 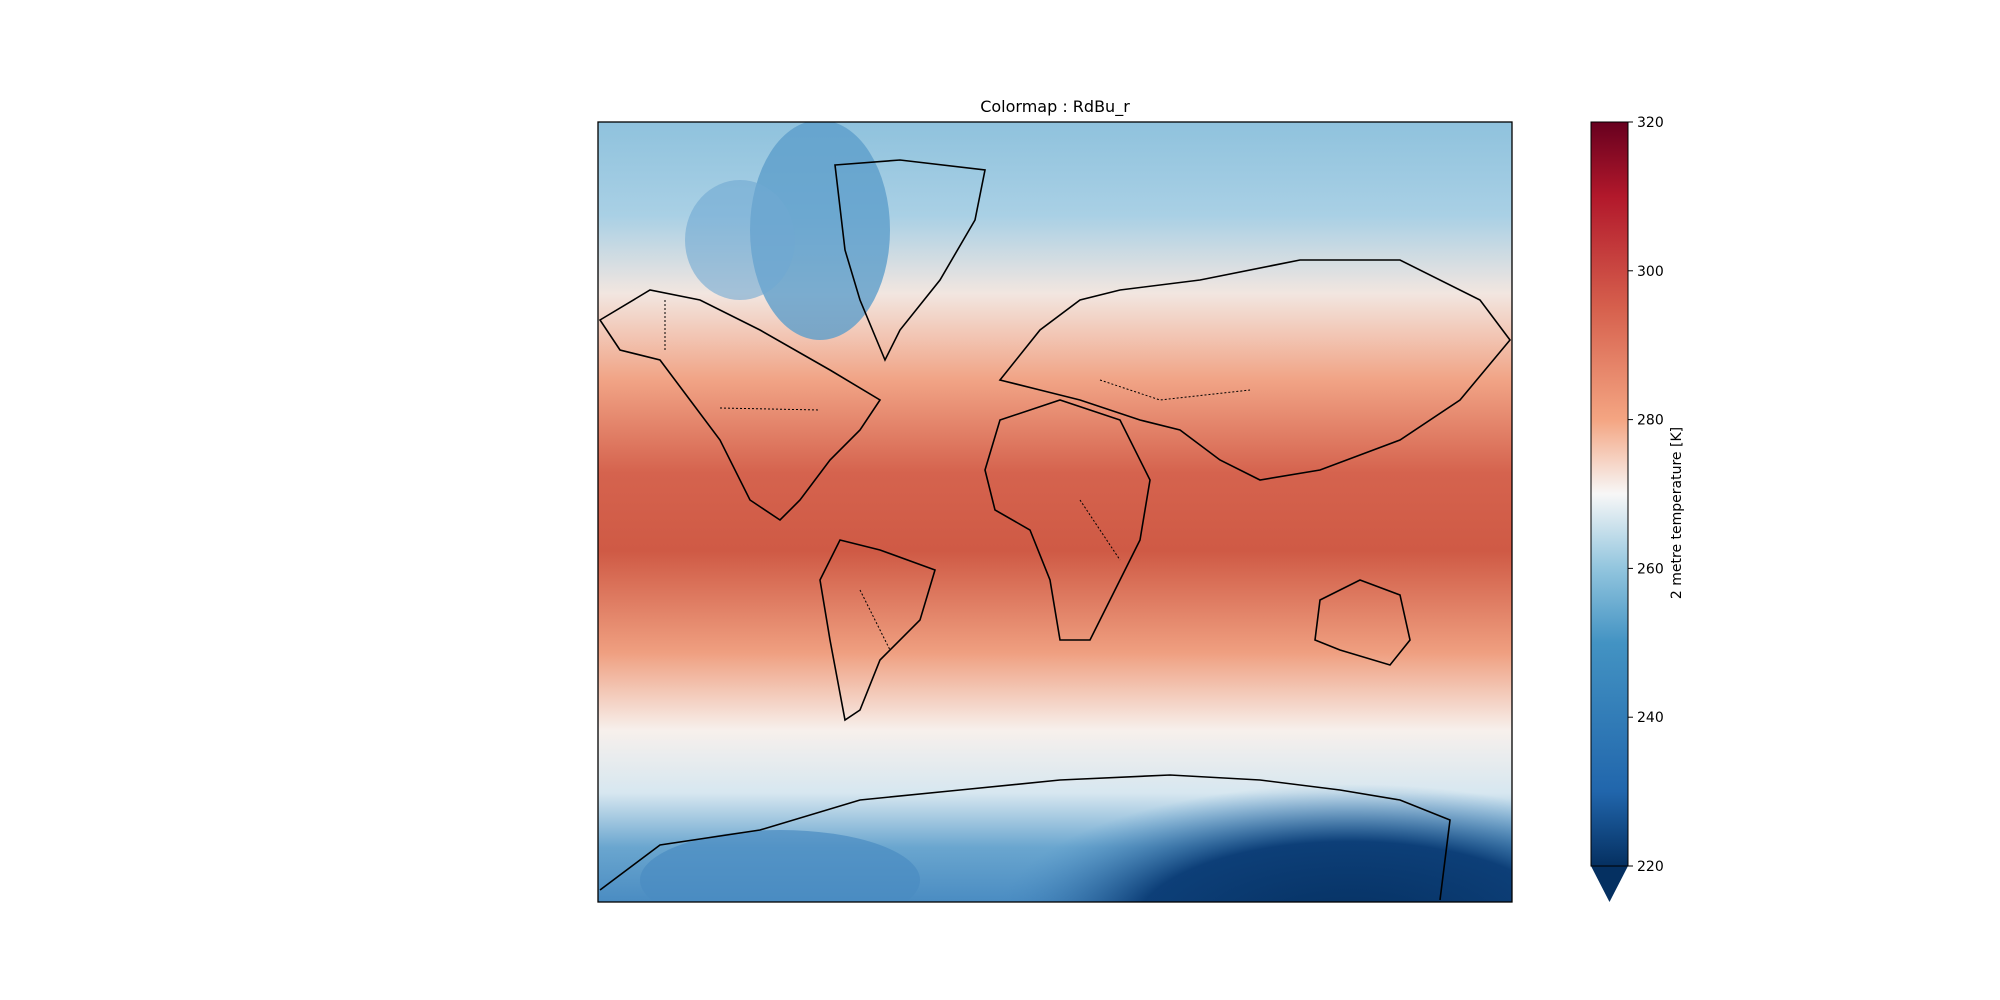 I want to click on colorbar-tick-label: 240, so click(x=1650, y=718).